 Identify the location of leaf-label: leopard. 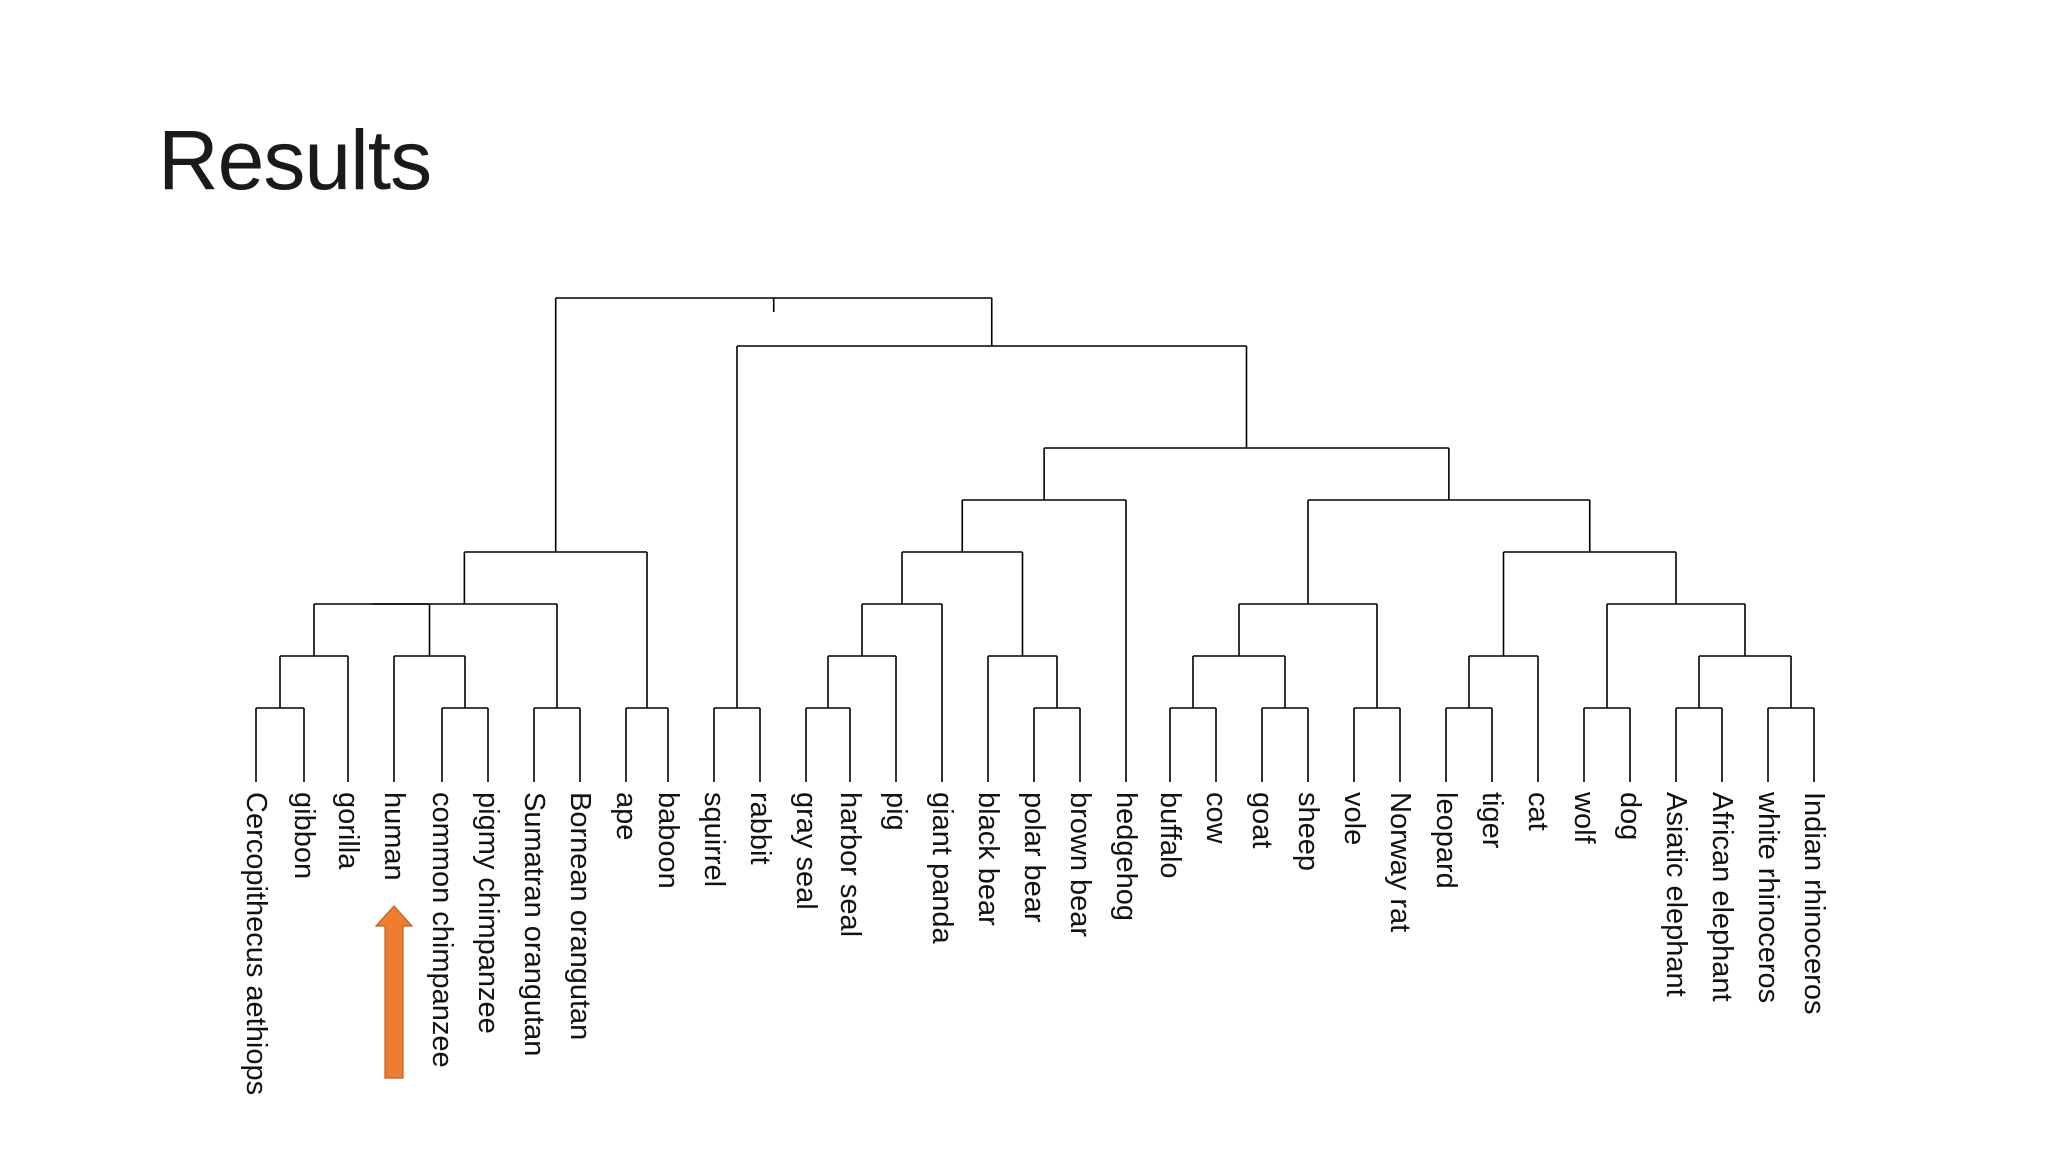
(1446, 840).